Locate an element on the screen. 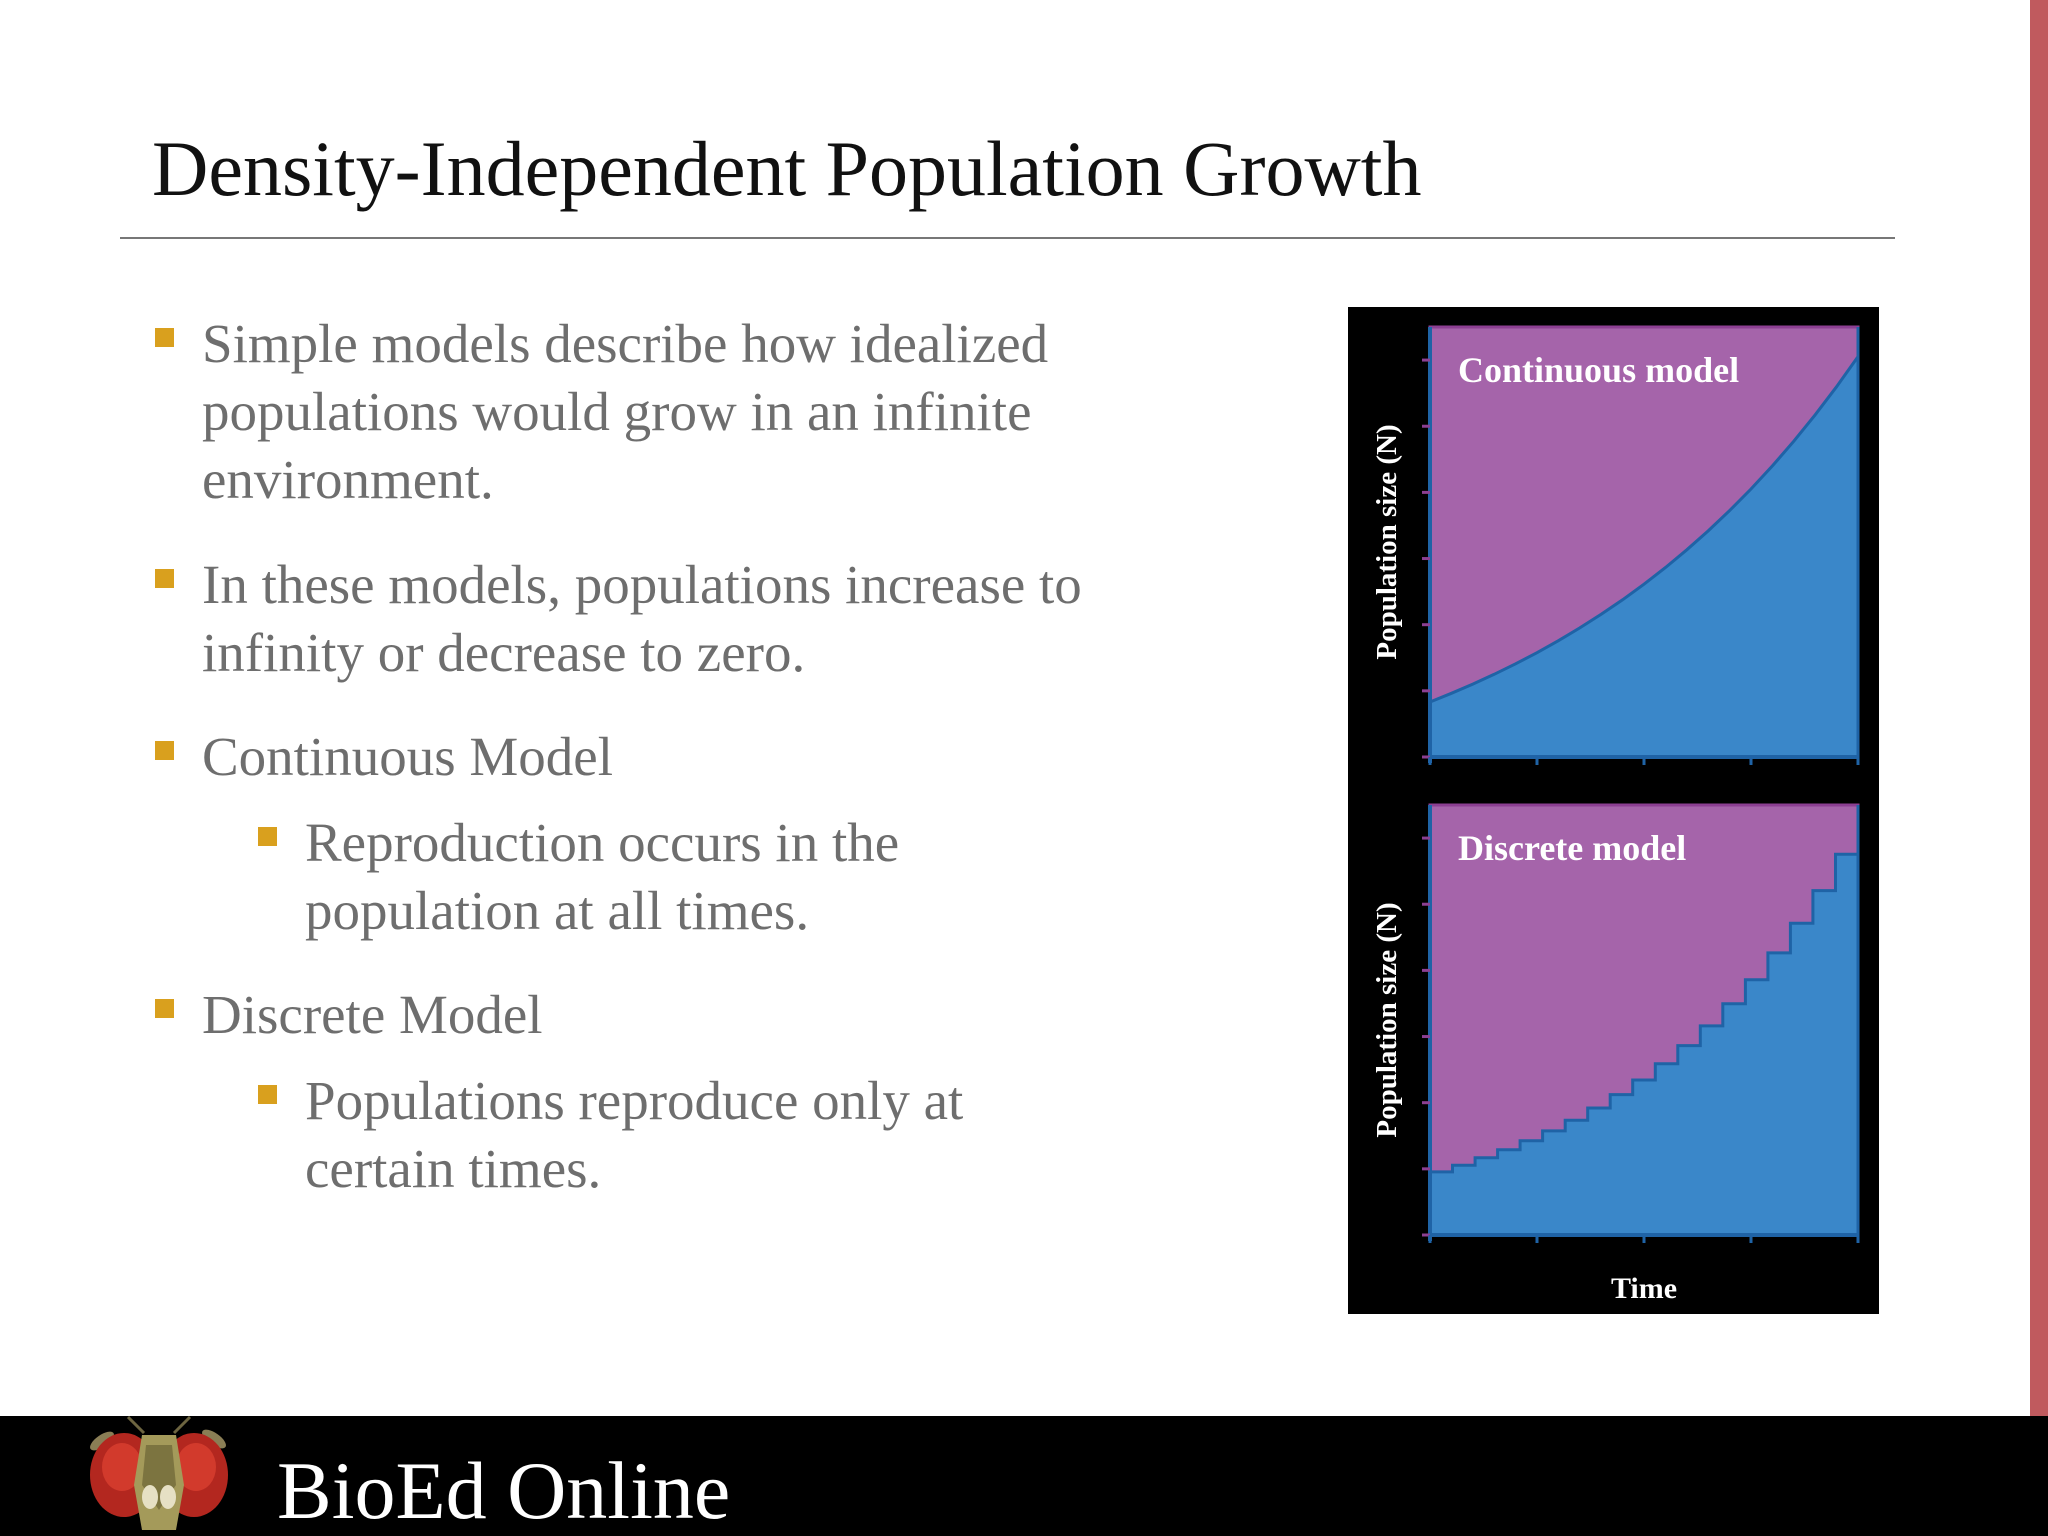 The image size is (2048, 1536). discrete-growth-steps is located at coordinates (1645, 994).